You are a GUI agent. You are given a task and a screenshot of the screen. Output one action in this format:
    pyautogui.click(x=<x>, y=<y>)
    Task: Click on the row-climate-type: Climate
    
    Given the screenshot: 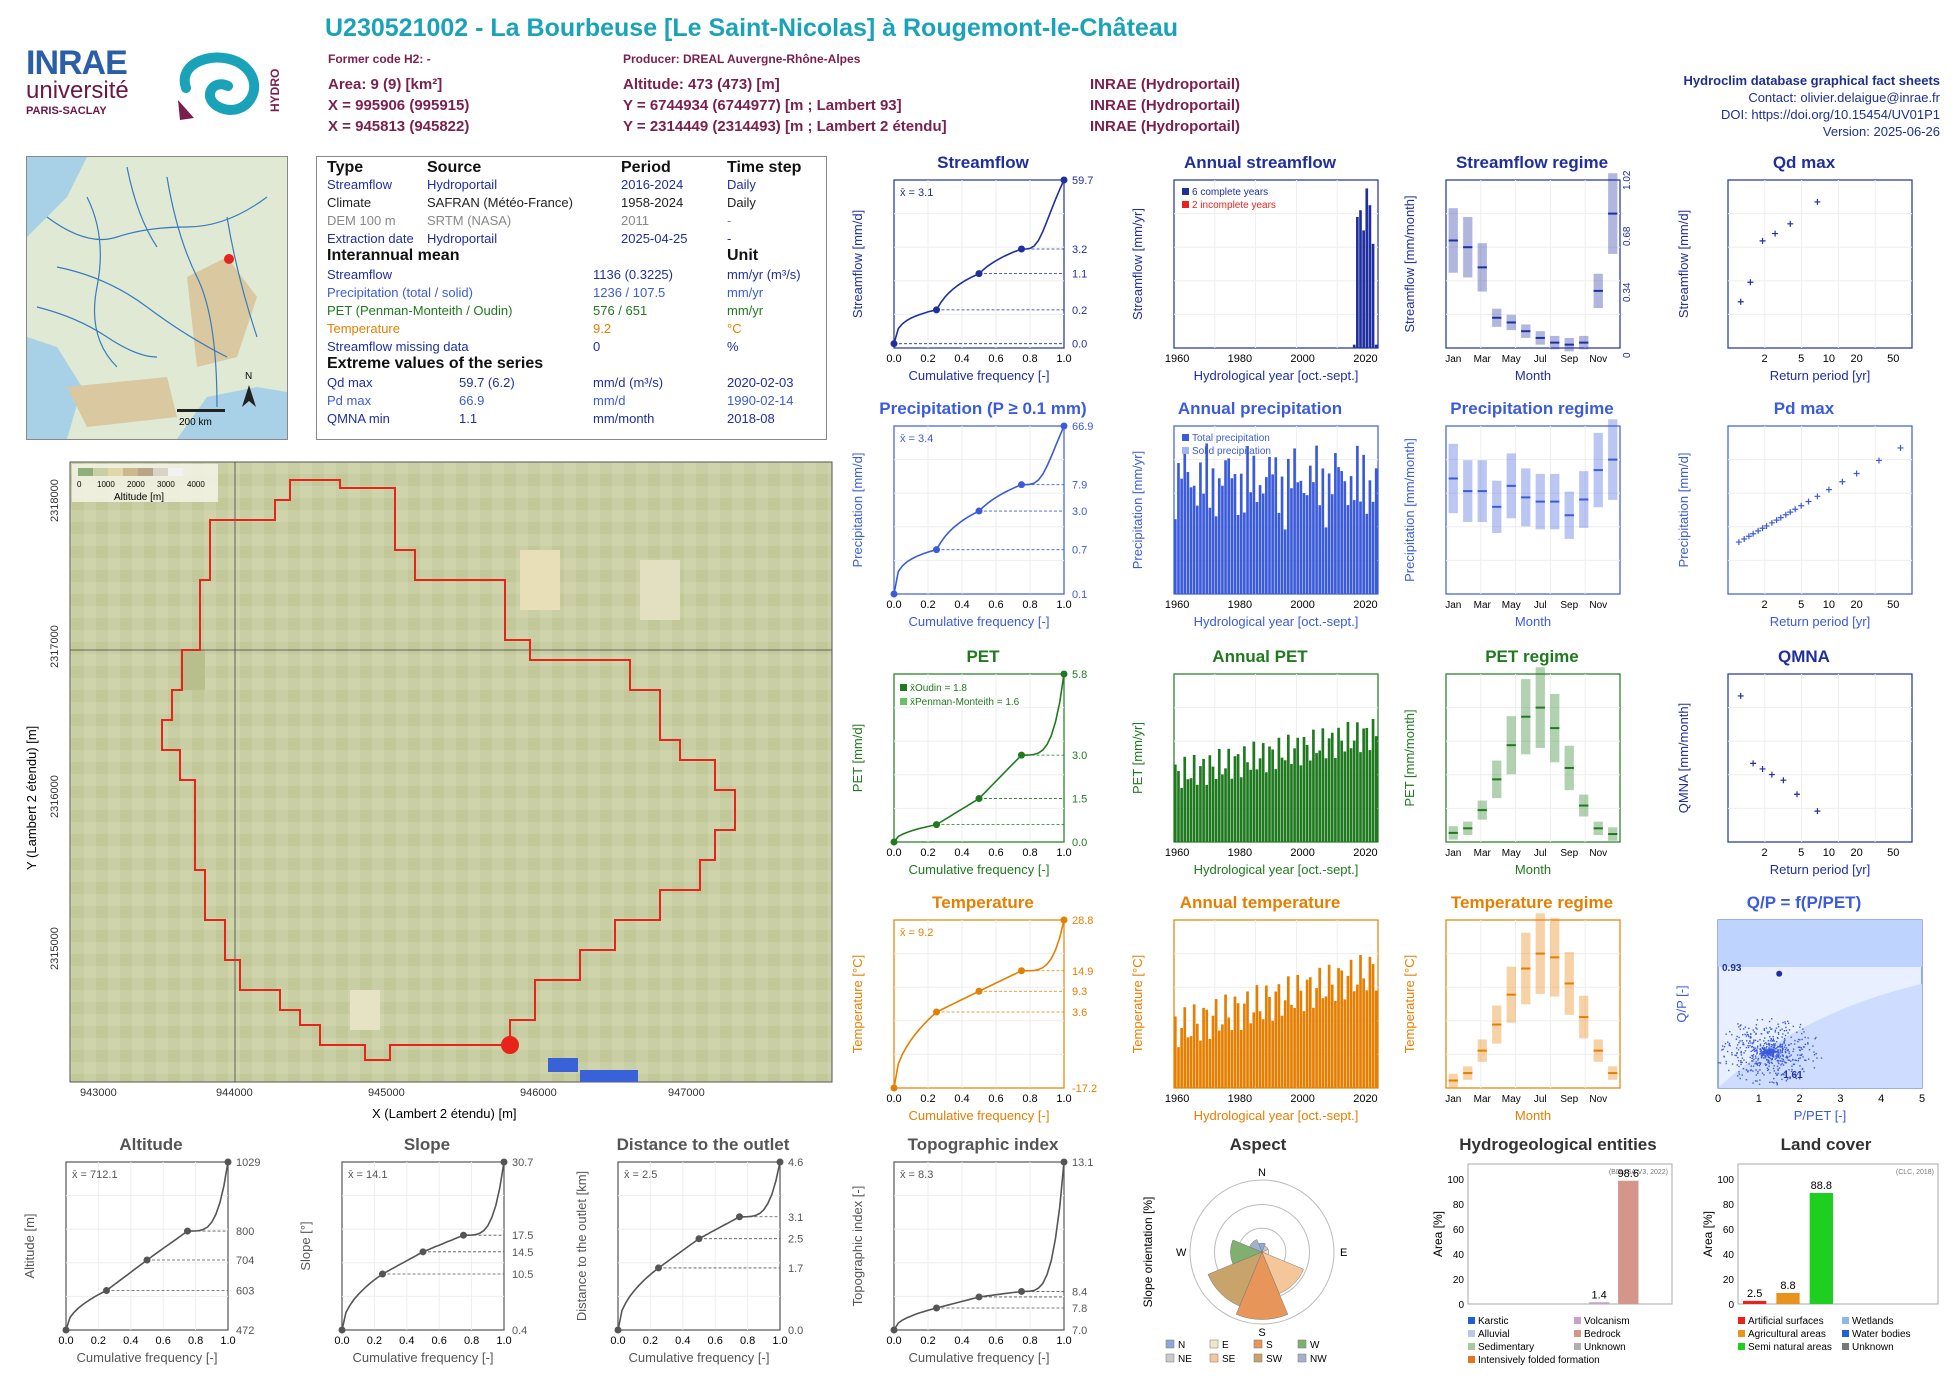 What is the action you would take?
    pyautogui.click(x=349, y=202)
    